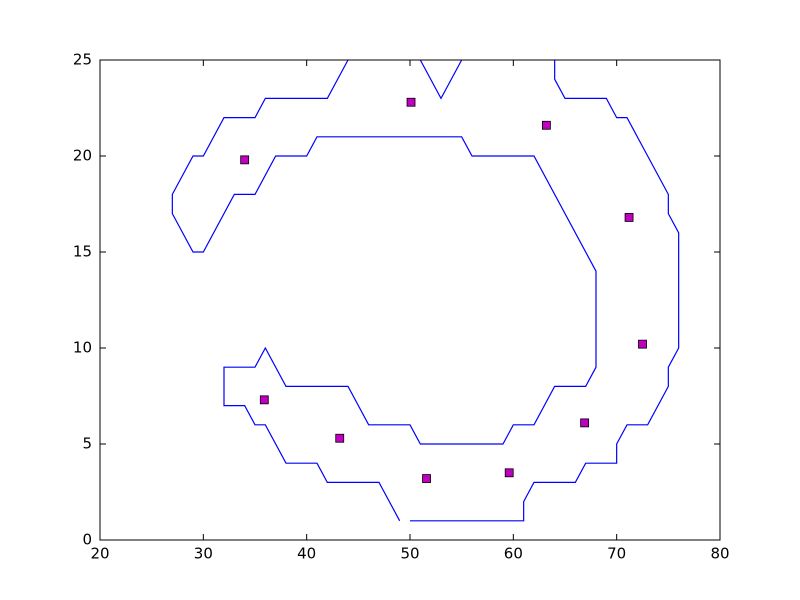 The image size is (800, 600). Describe the element at coordinates (87, 540) in the screenshot. I see `y-tick-label: 0` at that location.